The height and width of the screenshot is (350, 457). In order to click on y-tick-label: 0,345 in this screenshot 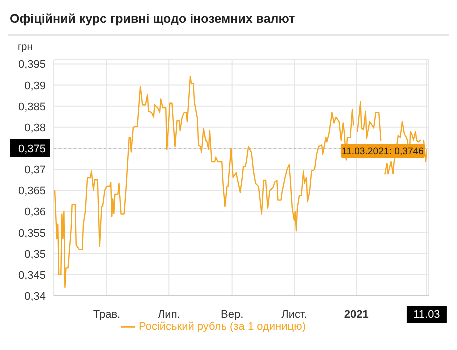, I will do `click(32, 276)`.